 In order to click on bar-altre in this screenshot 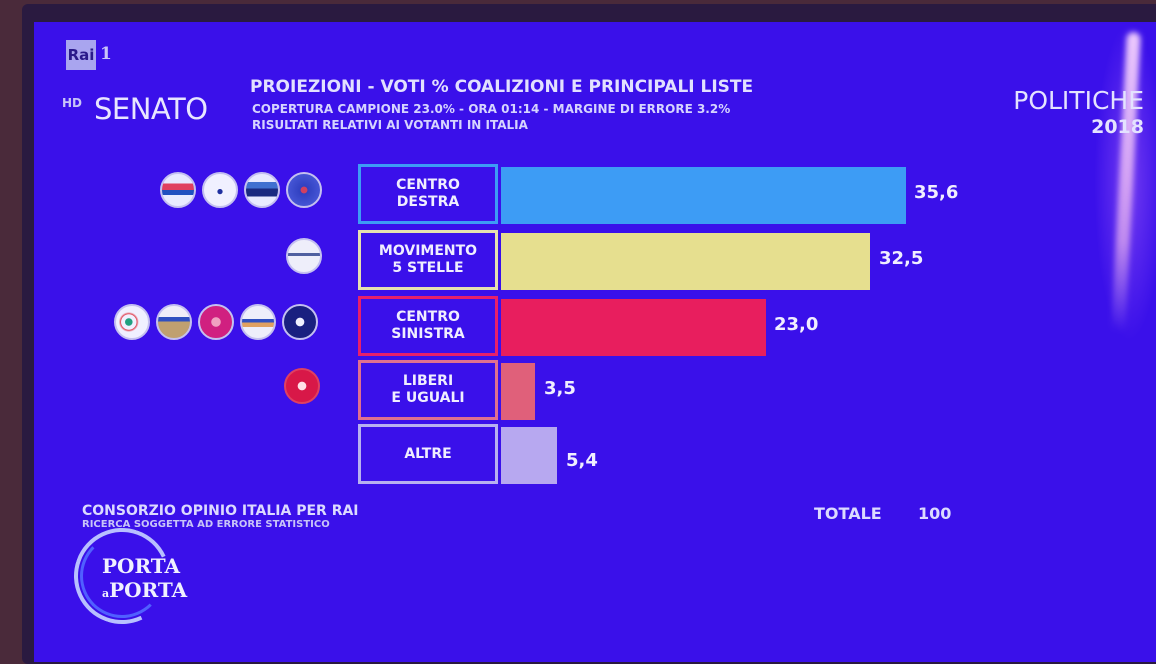, I will do `click(529, 455)`.